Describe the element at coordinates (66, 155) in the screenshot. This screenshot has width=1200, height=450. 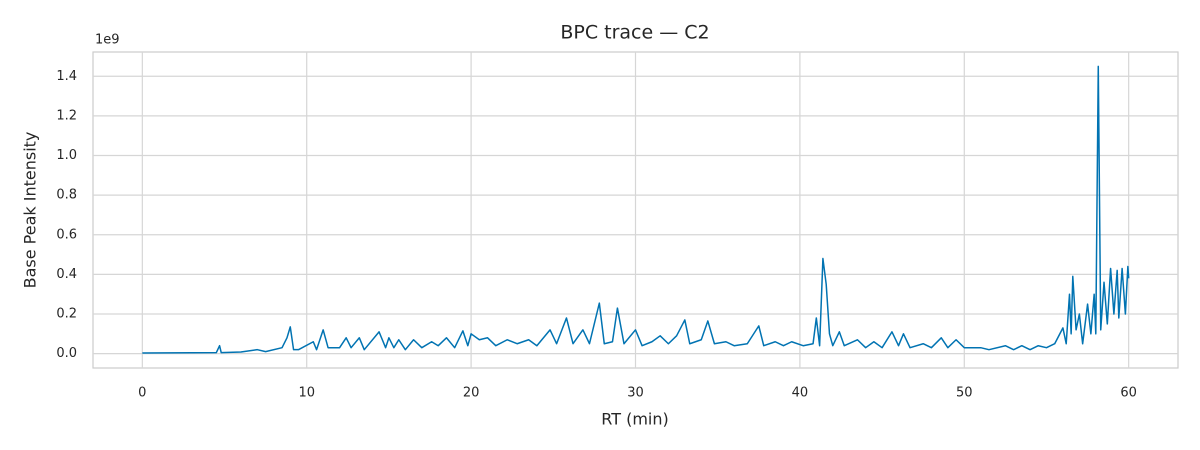
I see `y-tick-label: 1.0` at that location.